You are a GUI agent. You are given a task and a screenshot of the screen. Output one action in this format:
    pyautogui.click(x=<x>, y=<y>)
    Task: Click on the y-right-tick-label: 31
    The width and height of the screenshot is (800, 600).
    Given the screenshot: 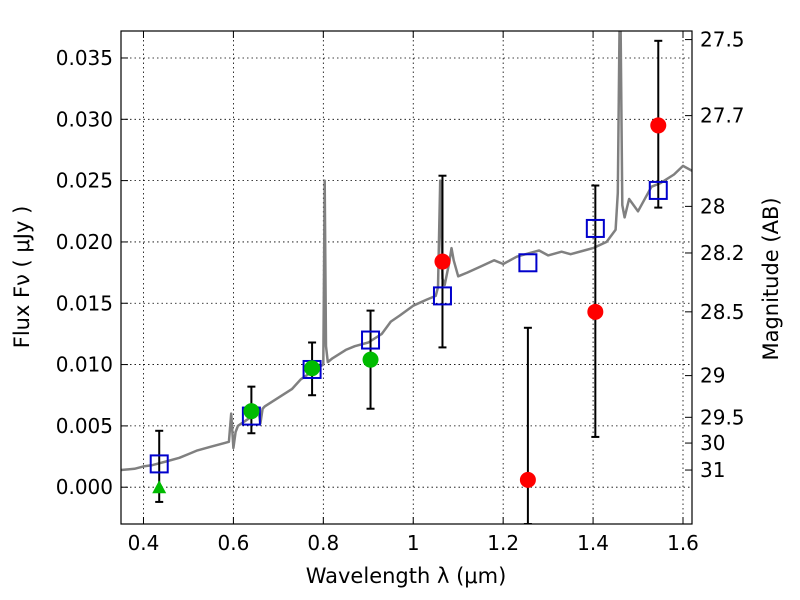 What is the action you would take?
    pyautogui.click(x=712, y=470)
    